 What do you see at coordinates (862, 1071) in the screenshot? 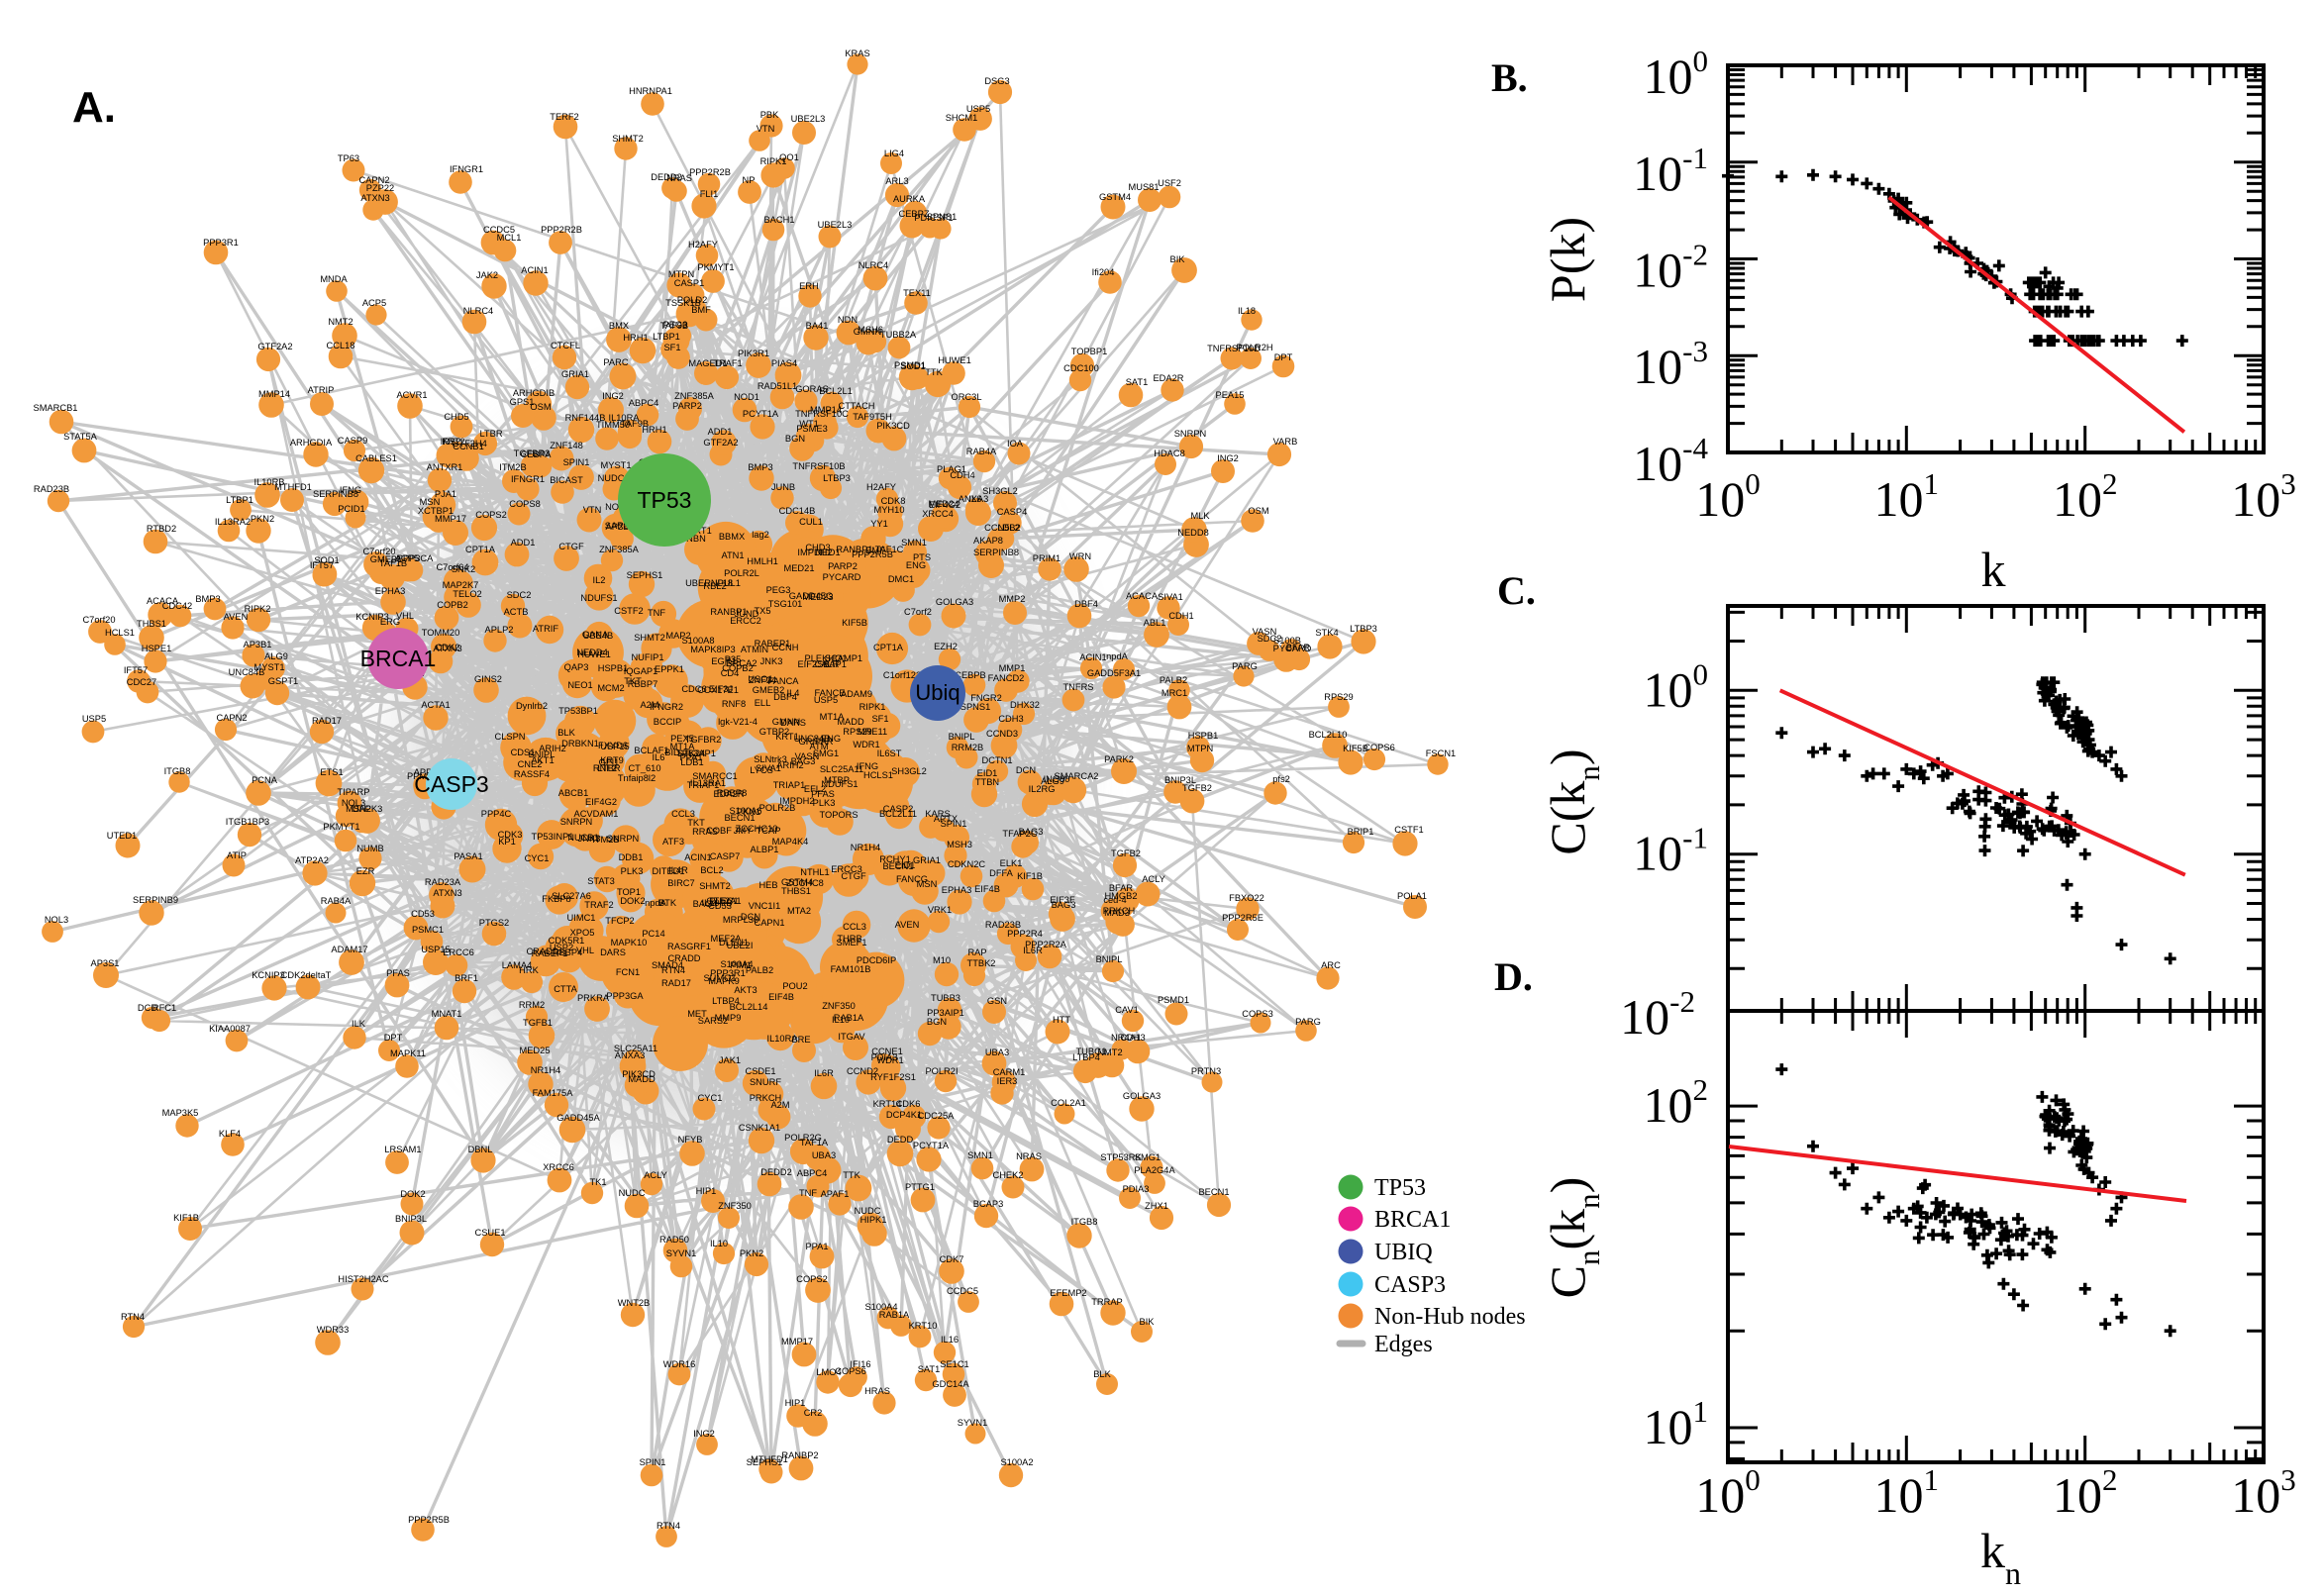
I see `svg-text: CCND2` at bounding box center [862, 1071].